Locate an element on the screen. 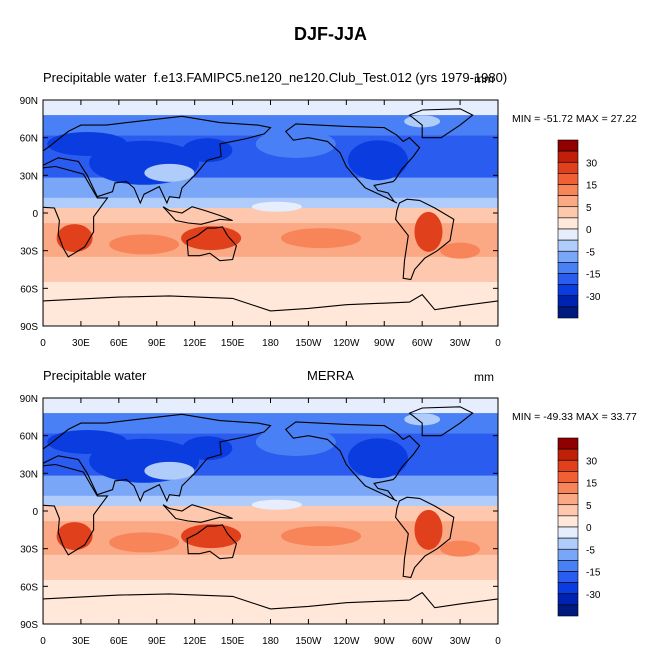 The image size is (661, 668). colorbar-tick-label: -15 is located at coordinates (593, 573).